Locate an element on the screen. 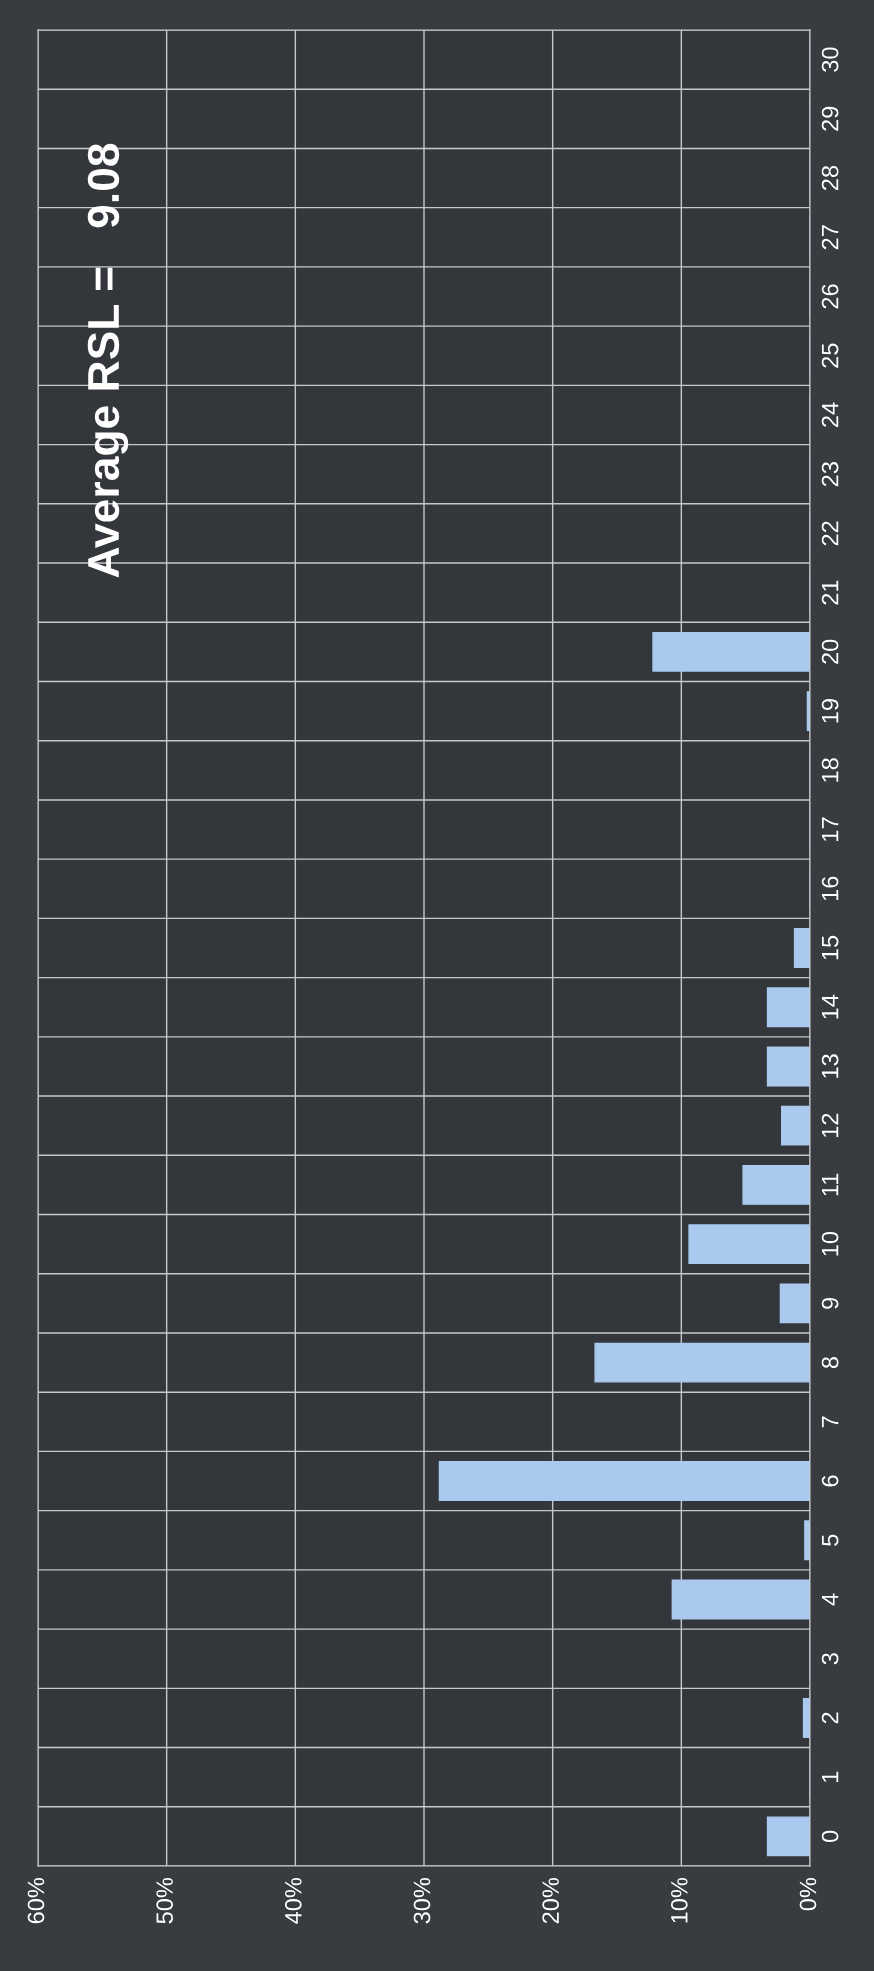  y-tick-label: 21 is located at coordinates (830, 592).